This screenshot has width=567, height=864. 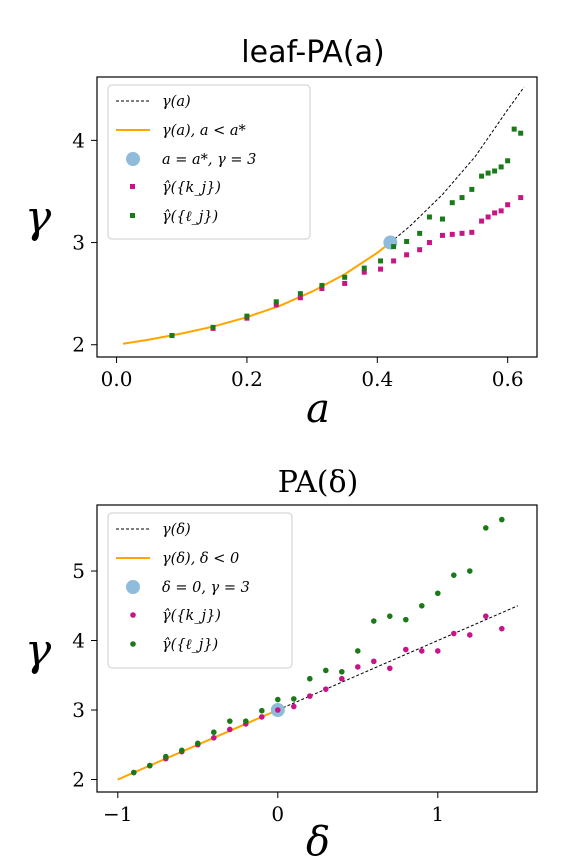 What do you see at coordinates (206, 588) in the screenshot?
I see `chart2-legend-label: δ = 0, γ = 3` at bounding box center [206, 588].